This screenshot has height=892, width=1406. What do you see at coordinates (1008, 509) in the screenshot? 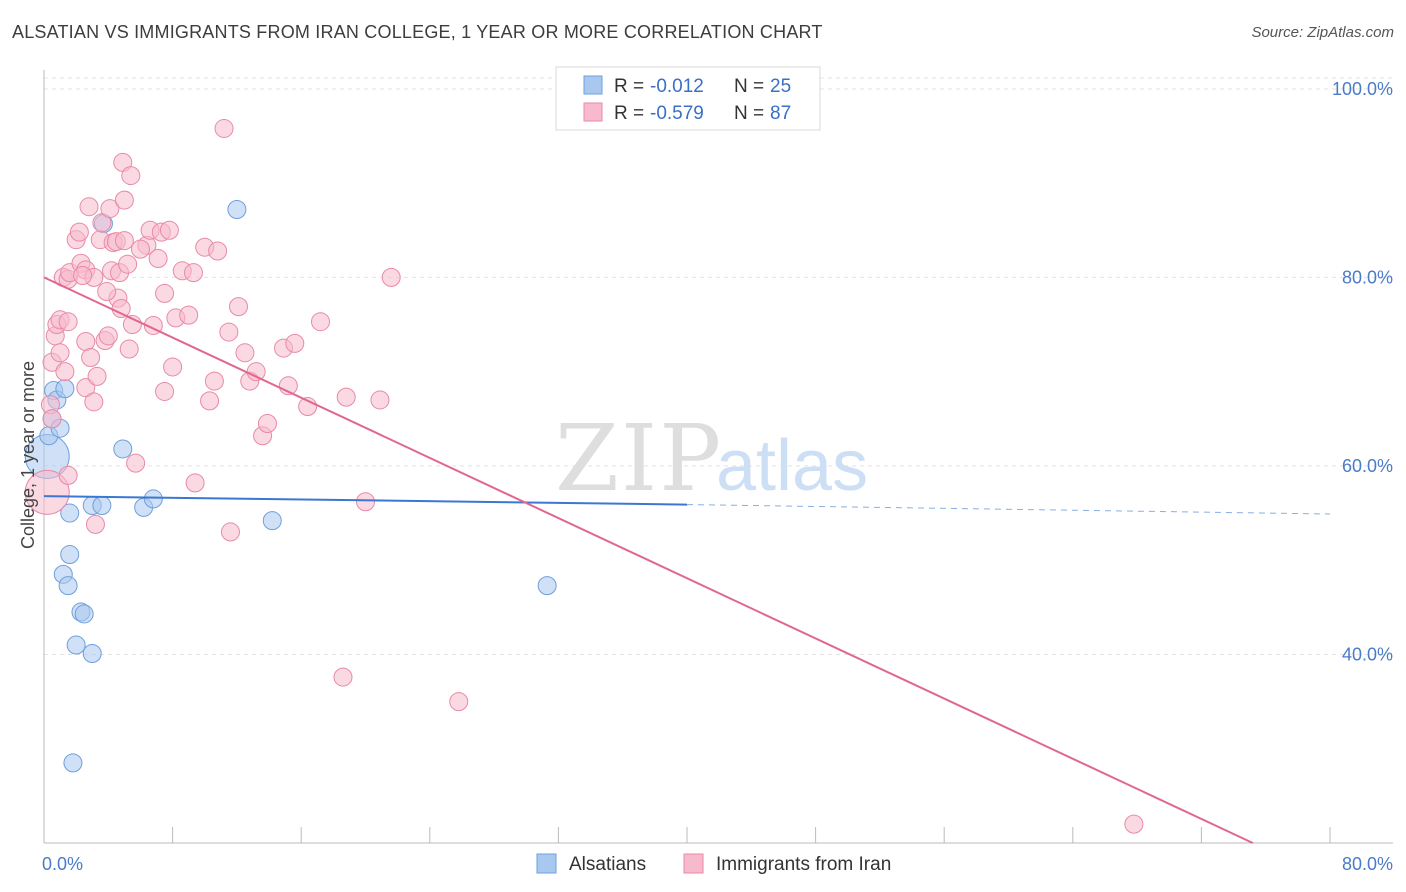
I see `alsatian-trend-extension` at bounding box center [1008, 509].